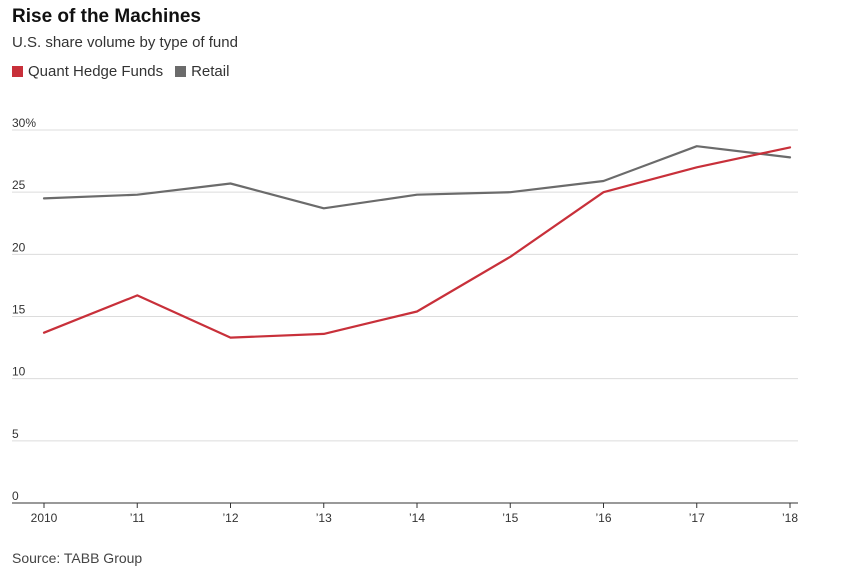 This screenshot has width=854, height=581. Describe the element at coordinates (125, 42) in the screenshot. I see `chart-subtitle: U.S. share volume by type of fund` at that location.